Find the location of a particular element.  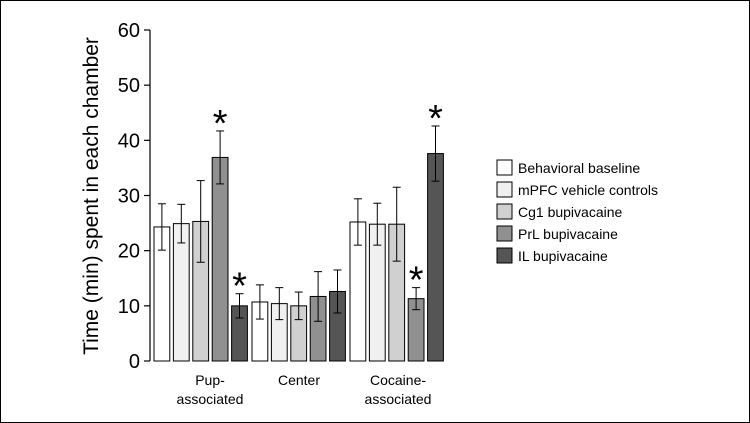

legend-label: mPFC vehicle controls is located at coordinates (588, 190).